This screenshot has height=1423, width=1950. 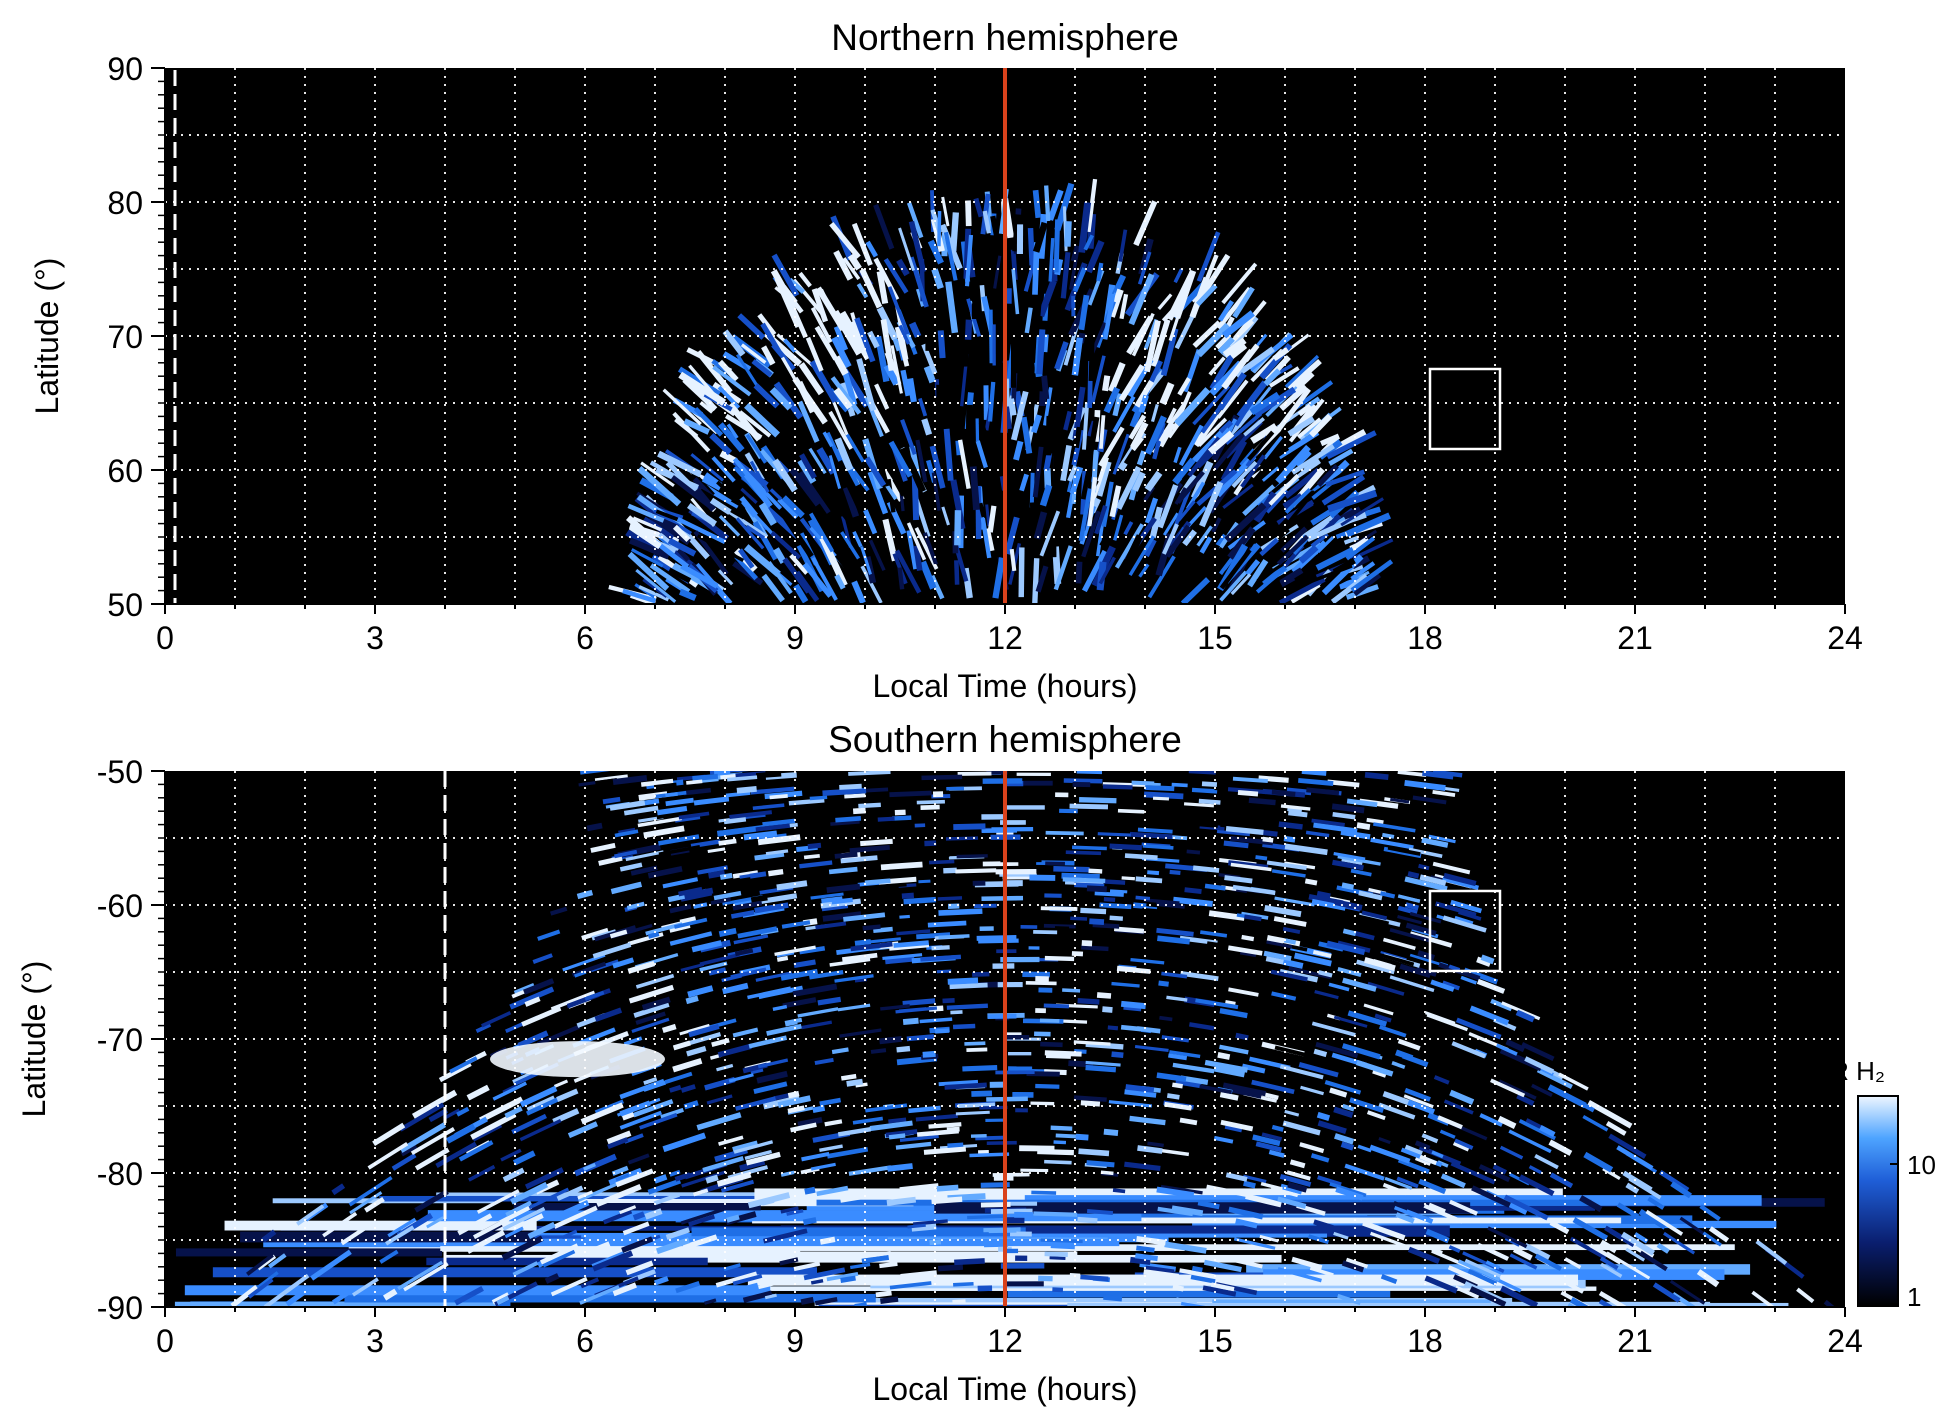 What do you see at coordinates (125, 203) in the screenshot?
I see `north-y-tick-label: 80` at bounding box center [125, 203].